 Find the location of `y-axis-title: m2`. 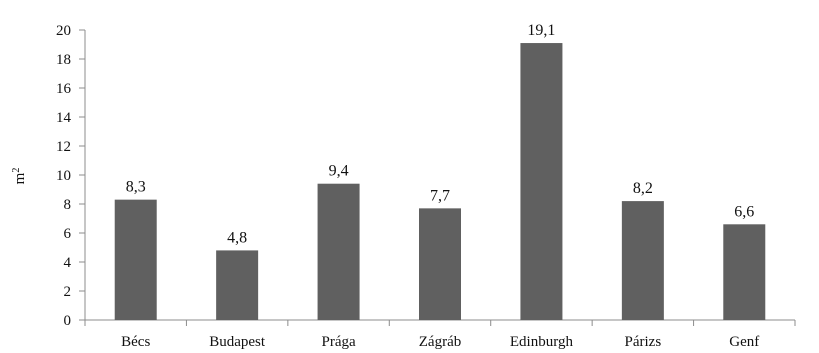

y-axis-title: m2 is located at coordinates (20, 176).